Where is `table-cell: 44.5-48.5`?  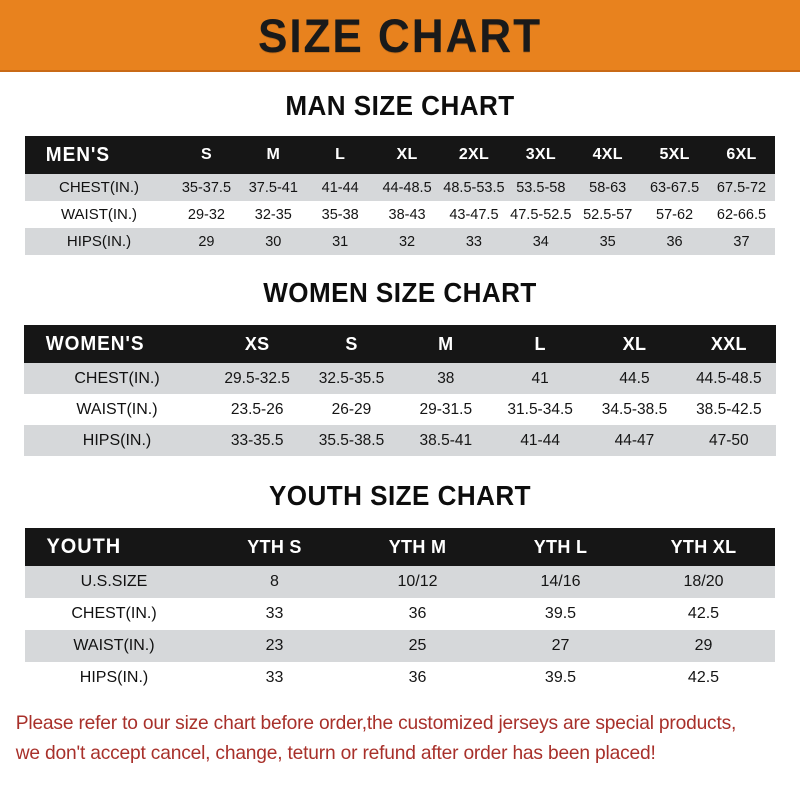 table-cell: 44.5-48.5 is located at coordinates (729, 378).